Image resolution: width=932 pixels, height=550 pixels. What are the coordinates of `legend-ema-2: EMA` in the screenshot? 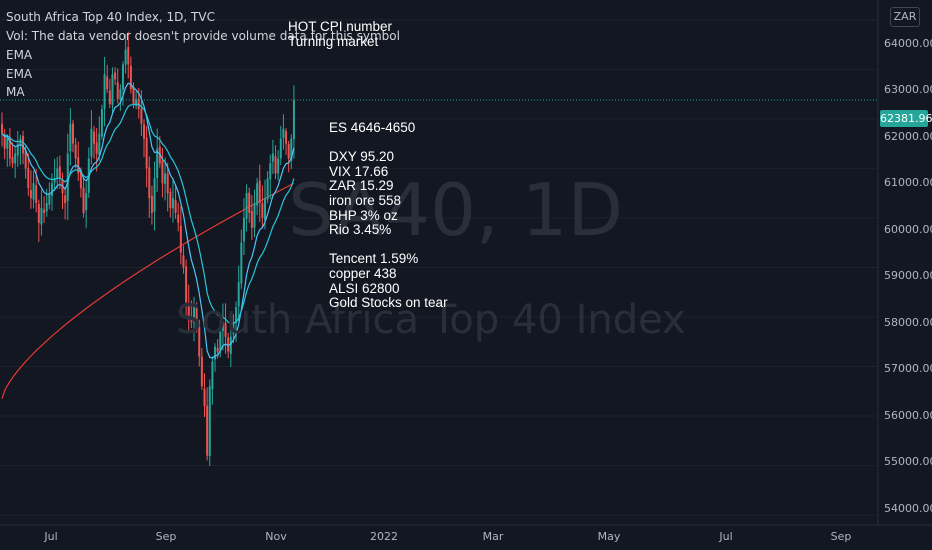 It's located at (19, 74).